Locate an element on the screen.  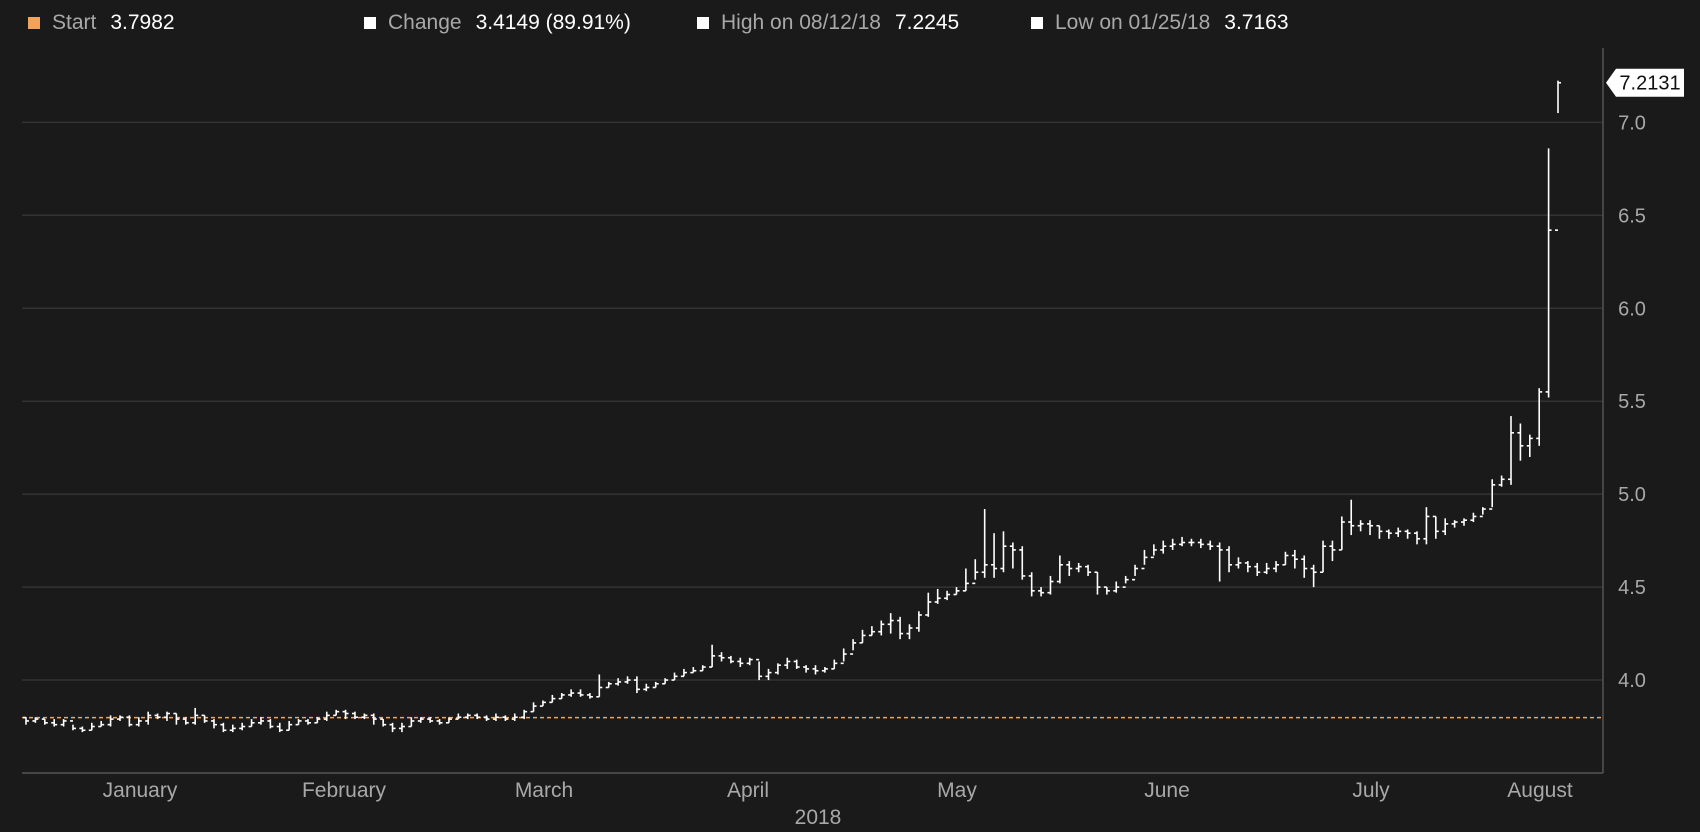
legend-item-start: Start 3.7982 is located at coordinates (101, 23).